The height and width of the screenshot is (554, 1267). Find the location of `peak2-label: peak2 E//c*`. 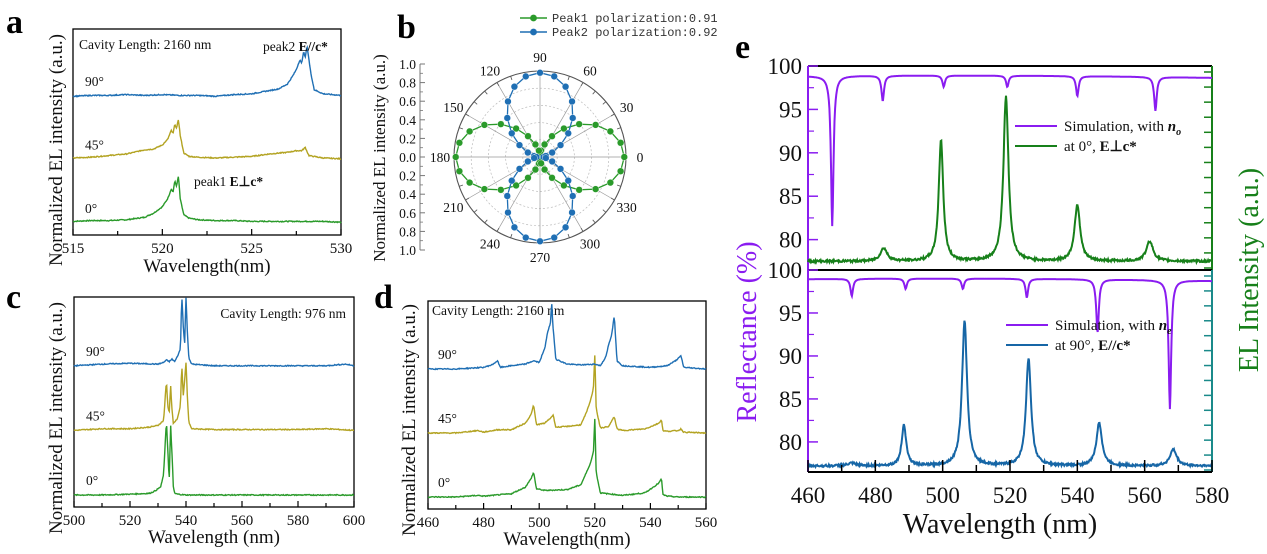

peak2-label: peak2 E//c* is located at coordinates (295, 46).